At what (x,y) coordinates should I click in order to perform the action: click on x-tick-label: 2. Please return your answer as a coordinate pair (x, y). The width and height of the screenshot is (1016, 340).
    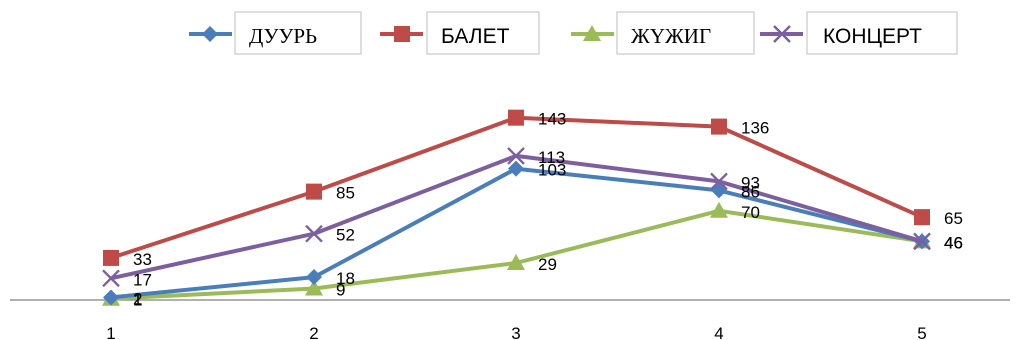
    Looking at the image, I should click on (313, 332).